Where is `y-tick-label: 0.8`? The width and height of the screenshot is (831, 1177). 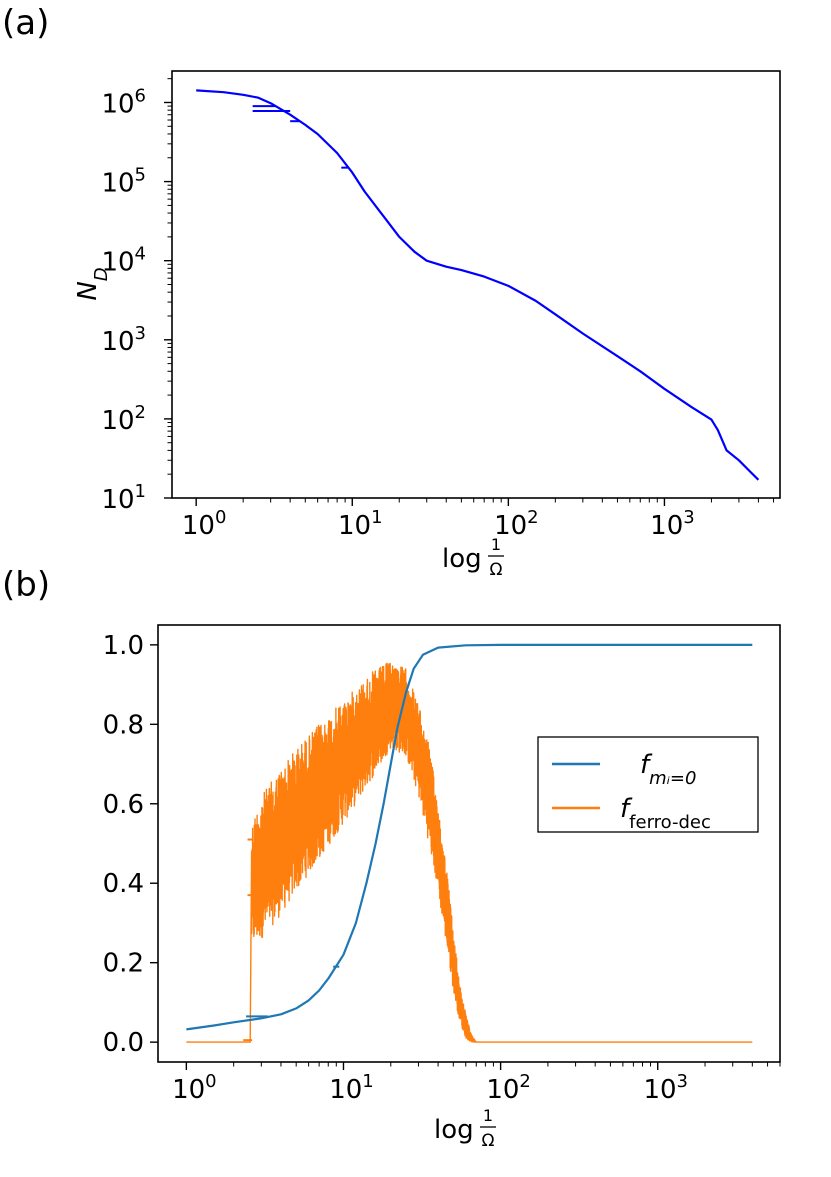 y-tick-label: 0.8 is located at coordinates (123, 725).